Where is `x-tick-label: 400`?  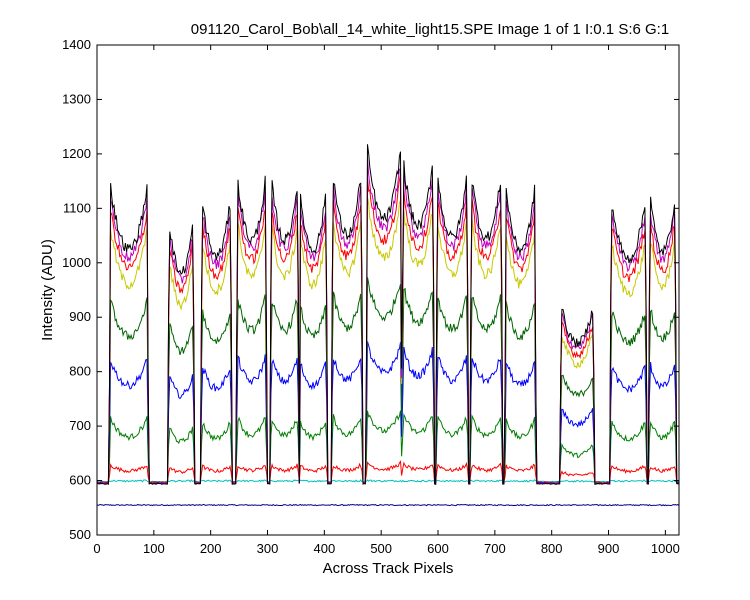 x-tick-label: 400 is located at coordinates (324, 548).